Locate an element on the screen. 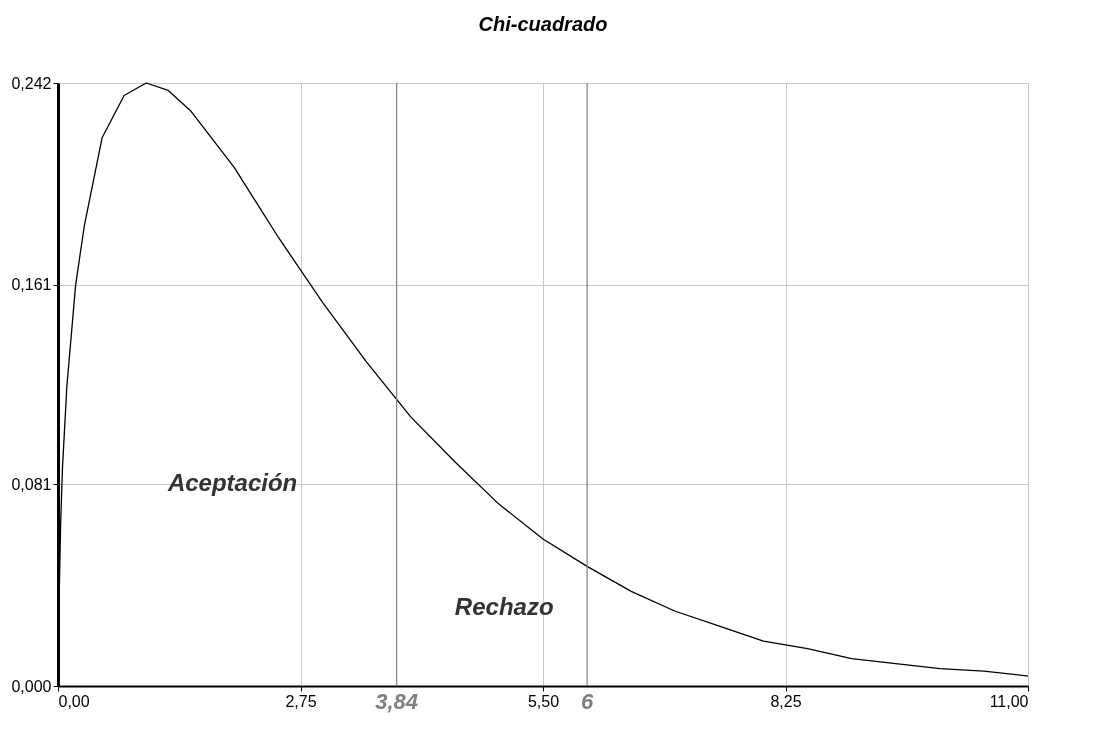 This screenshot has width=1101, height=756. annotation: Aceptación is located at coordinates (232, 482).